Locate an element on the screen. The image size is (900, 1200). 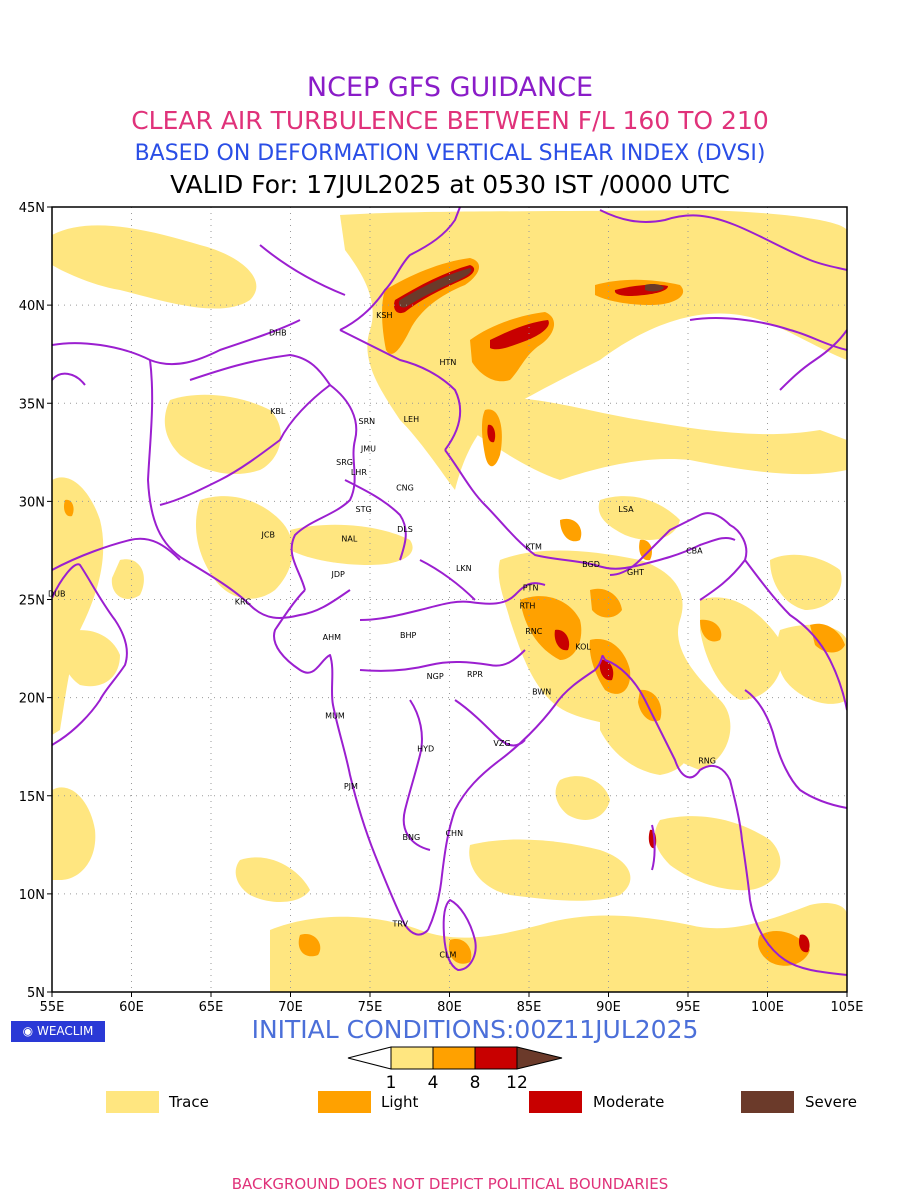
lon-tick-label: 70E is located at coordinates (290, 1007).